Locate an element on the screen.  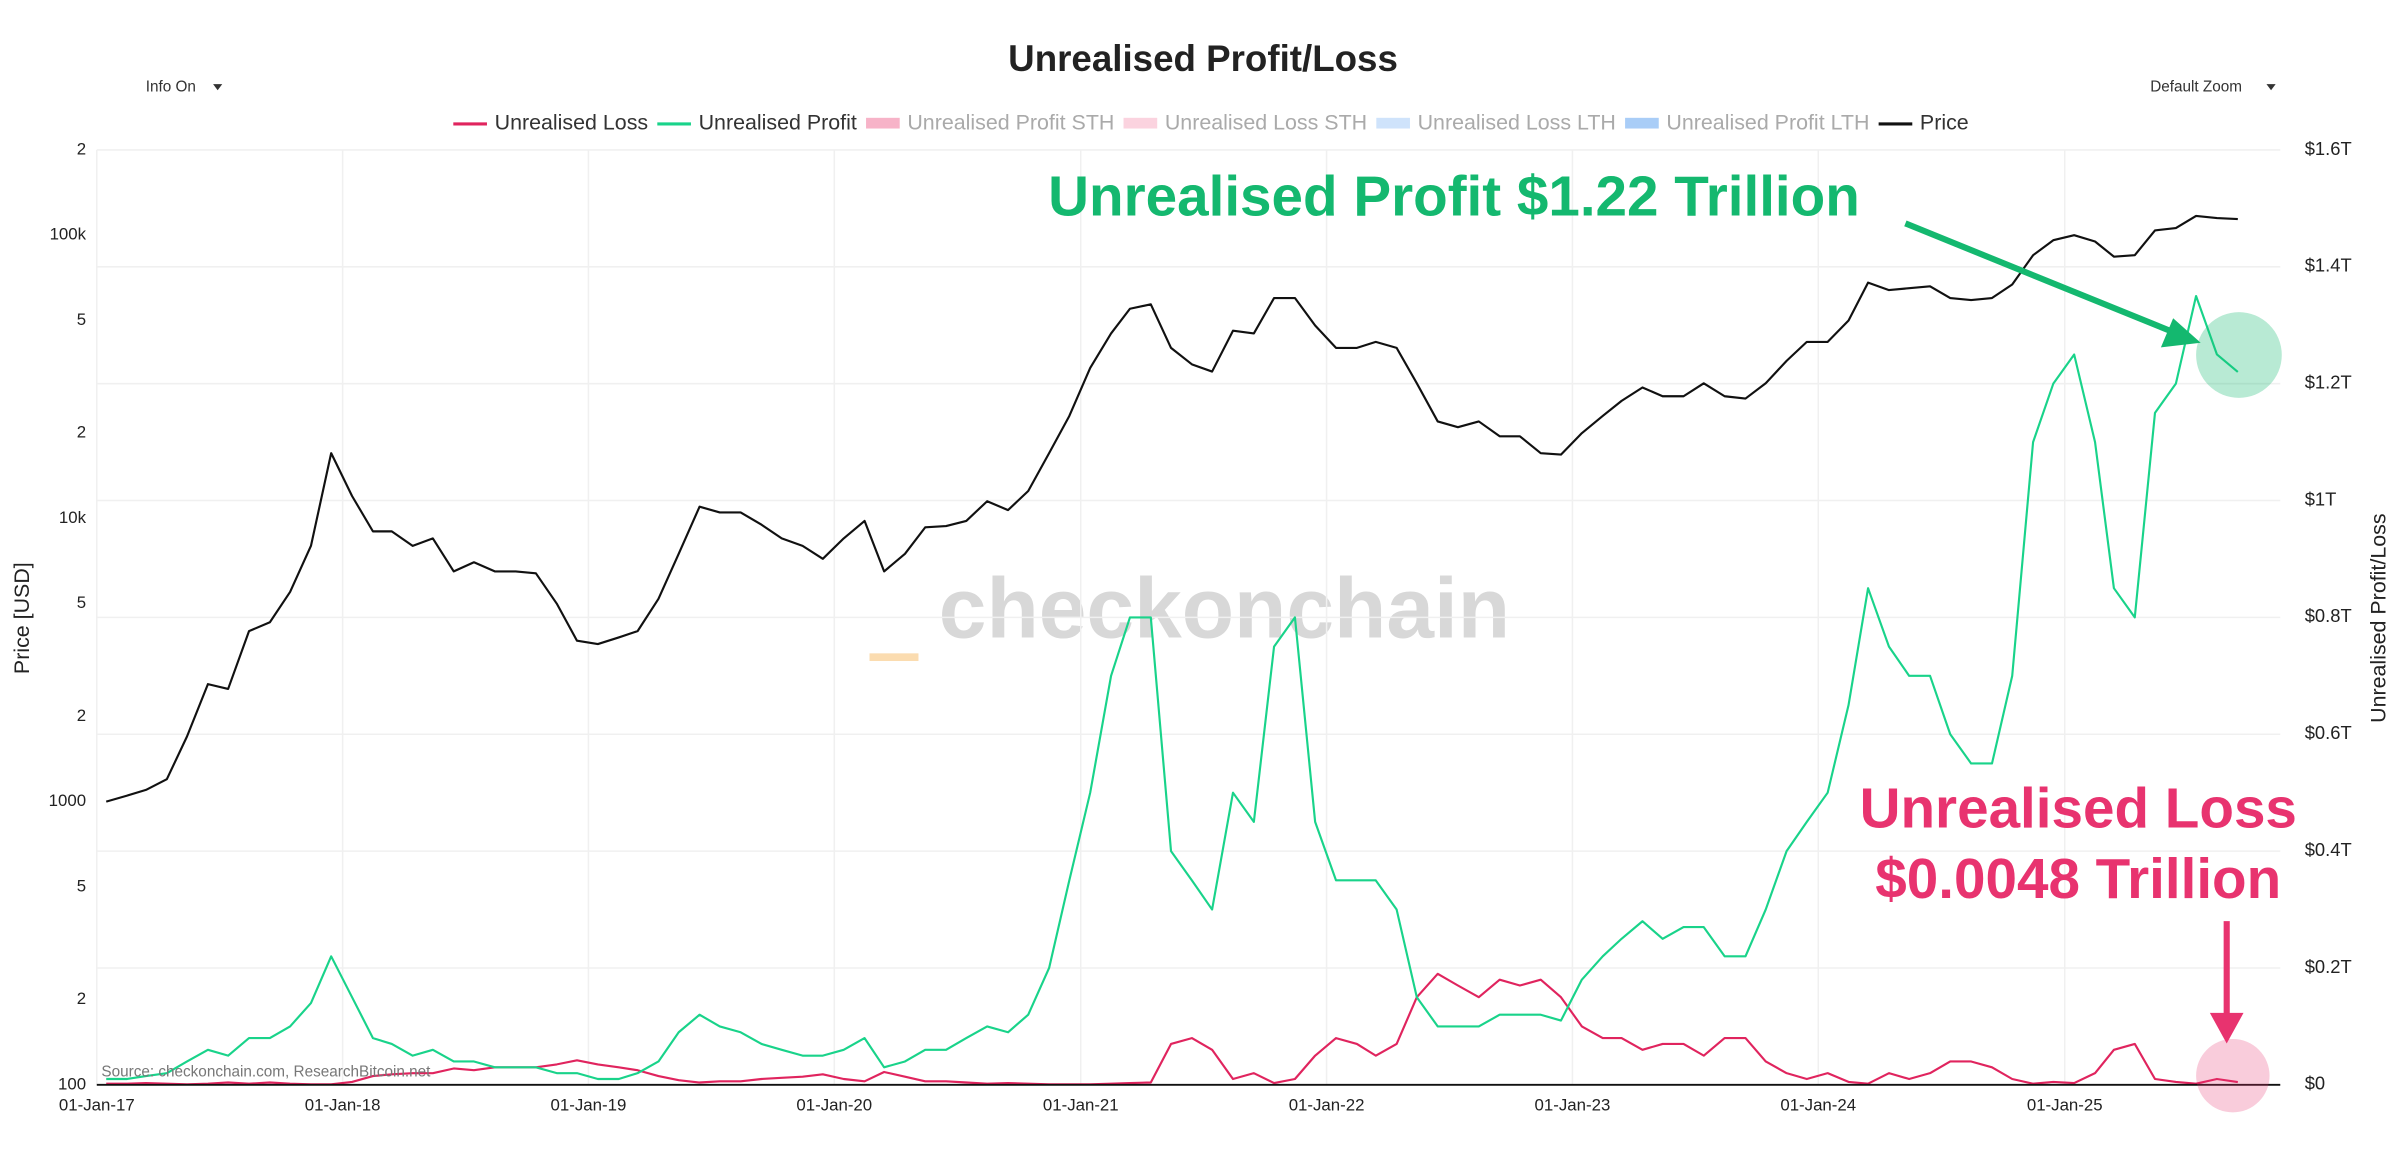
legend-label: Unrealised Loss LTH is located at coordinates (1517, 123).